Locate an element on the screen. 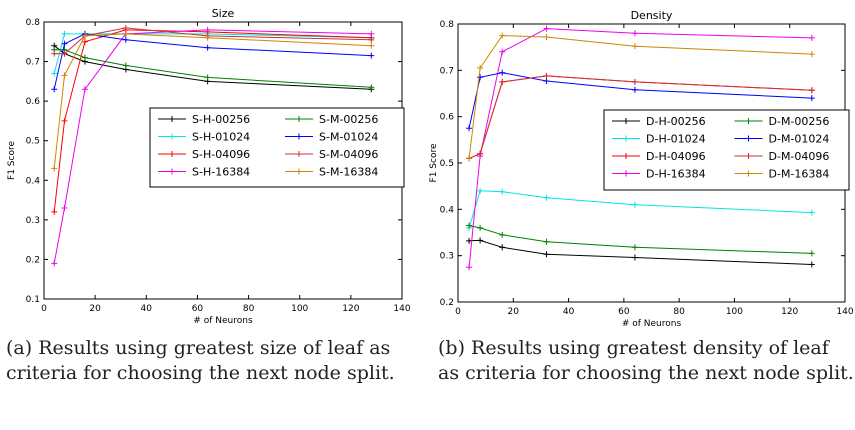 The image size is (855, 430). legend-label: S-H-16384 is located at coordinates (221, 172).